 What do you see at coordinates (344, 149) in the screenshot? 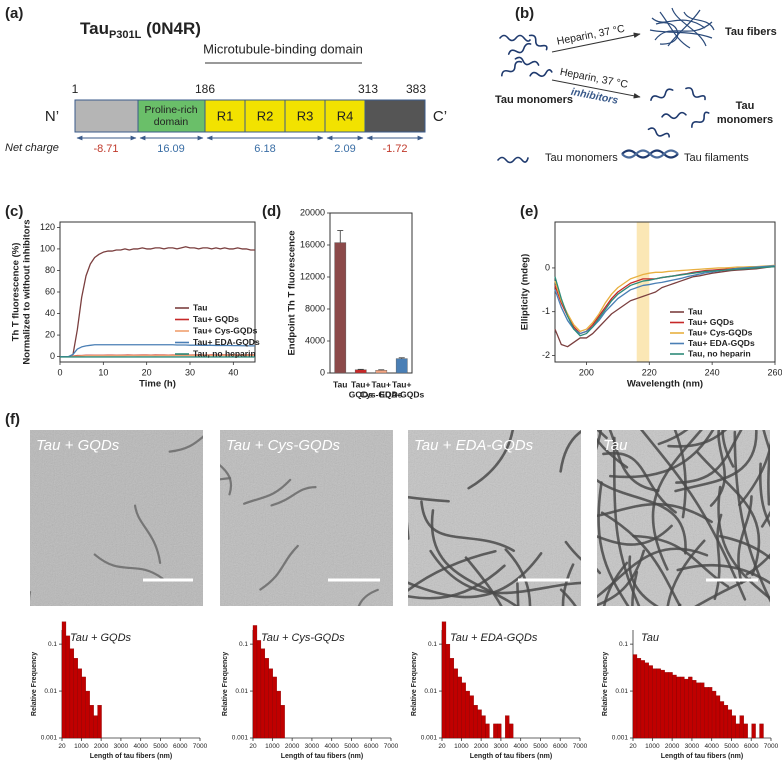
I see `net-charge: 2.09` at bounding box center [344, 149].